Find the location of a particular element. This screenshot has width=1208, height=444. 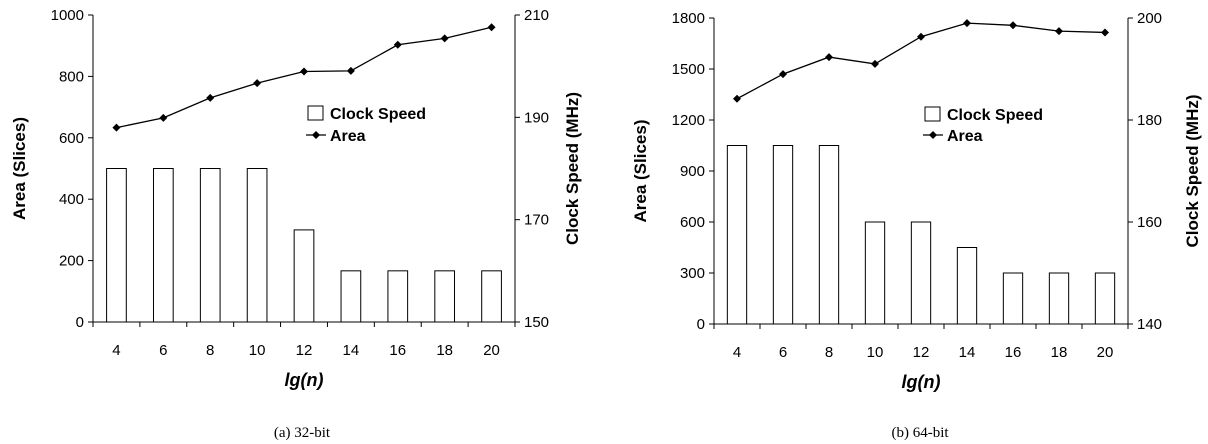

y-right-tick-label: 160 is located at coordinates (1149, 222).